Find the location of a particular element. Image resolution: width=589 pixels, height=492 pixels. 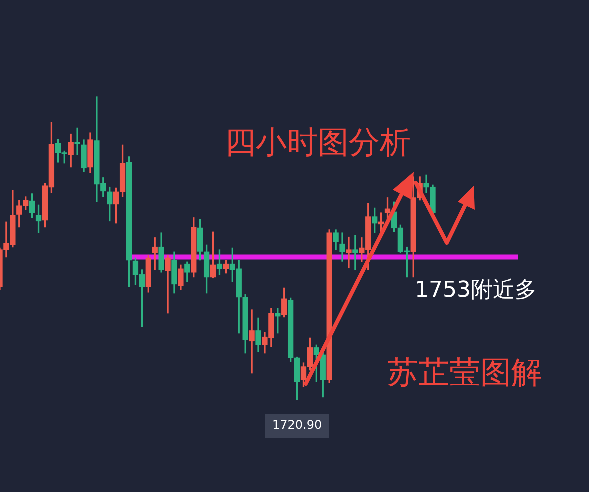

annotation: 苏芷莹图解 is located at coordinates (465, 373).